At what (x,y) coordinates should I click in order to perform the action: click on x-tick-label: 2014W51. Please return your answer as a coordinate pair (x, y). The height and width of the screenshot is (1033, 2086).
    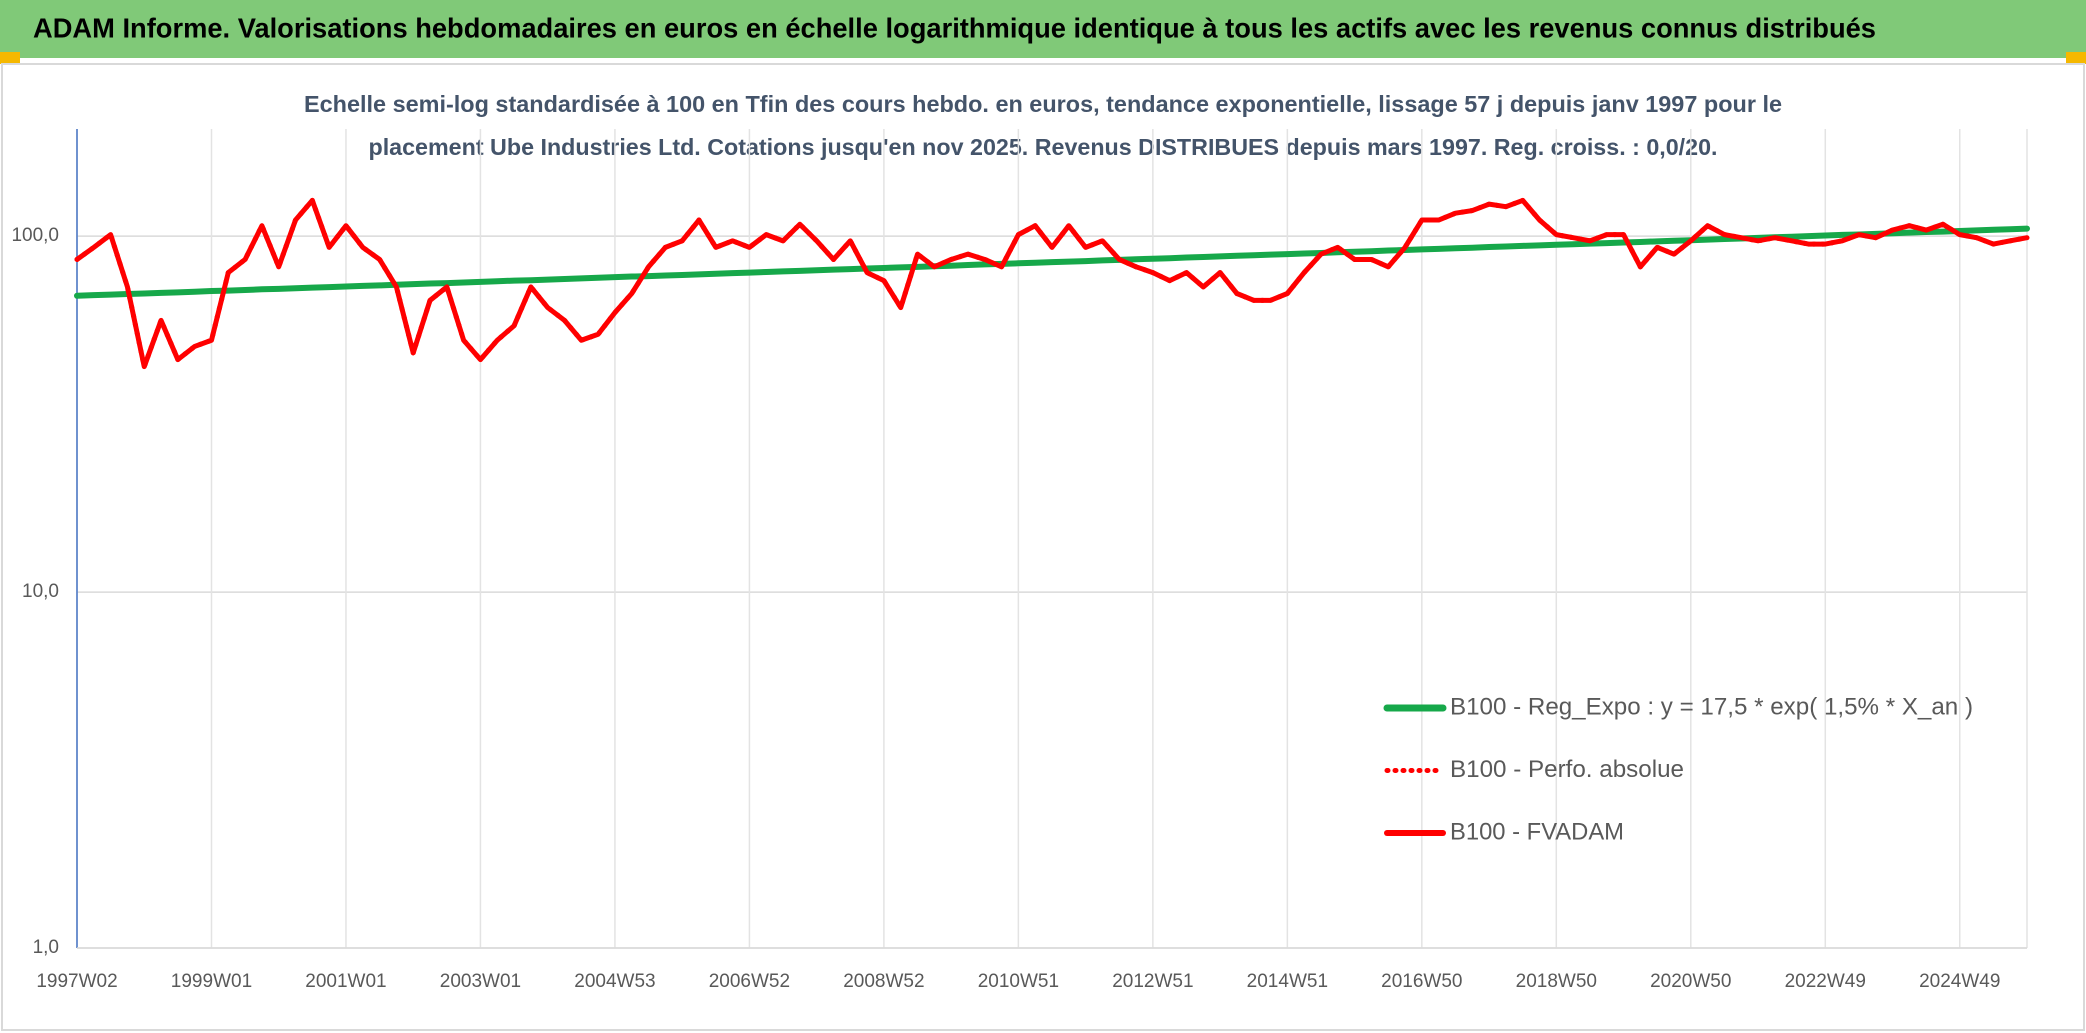
    Looking at the image, I should click on (1287, 981).